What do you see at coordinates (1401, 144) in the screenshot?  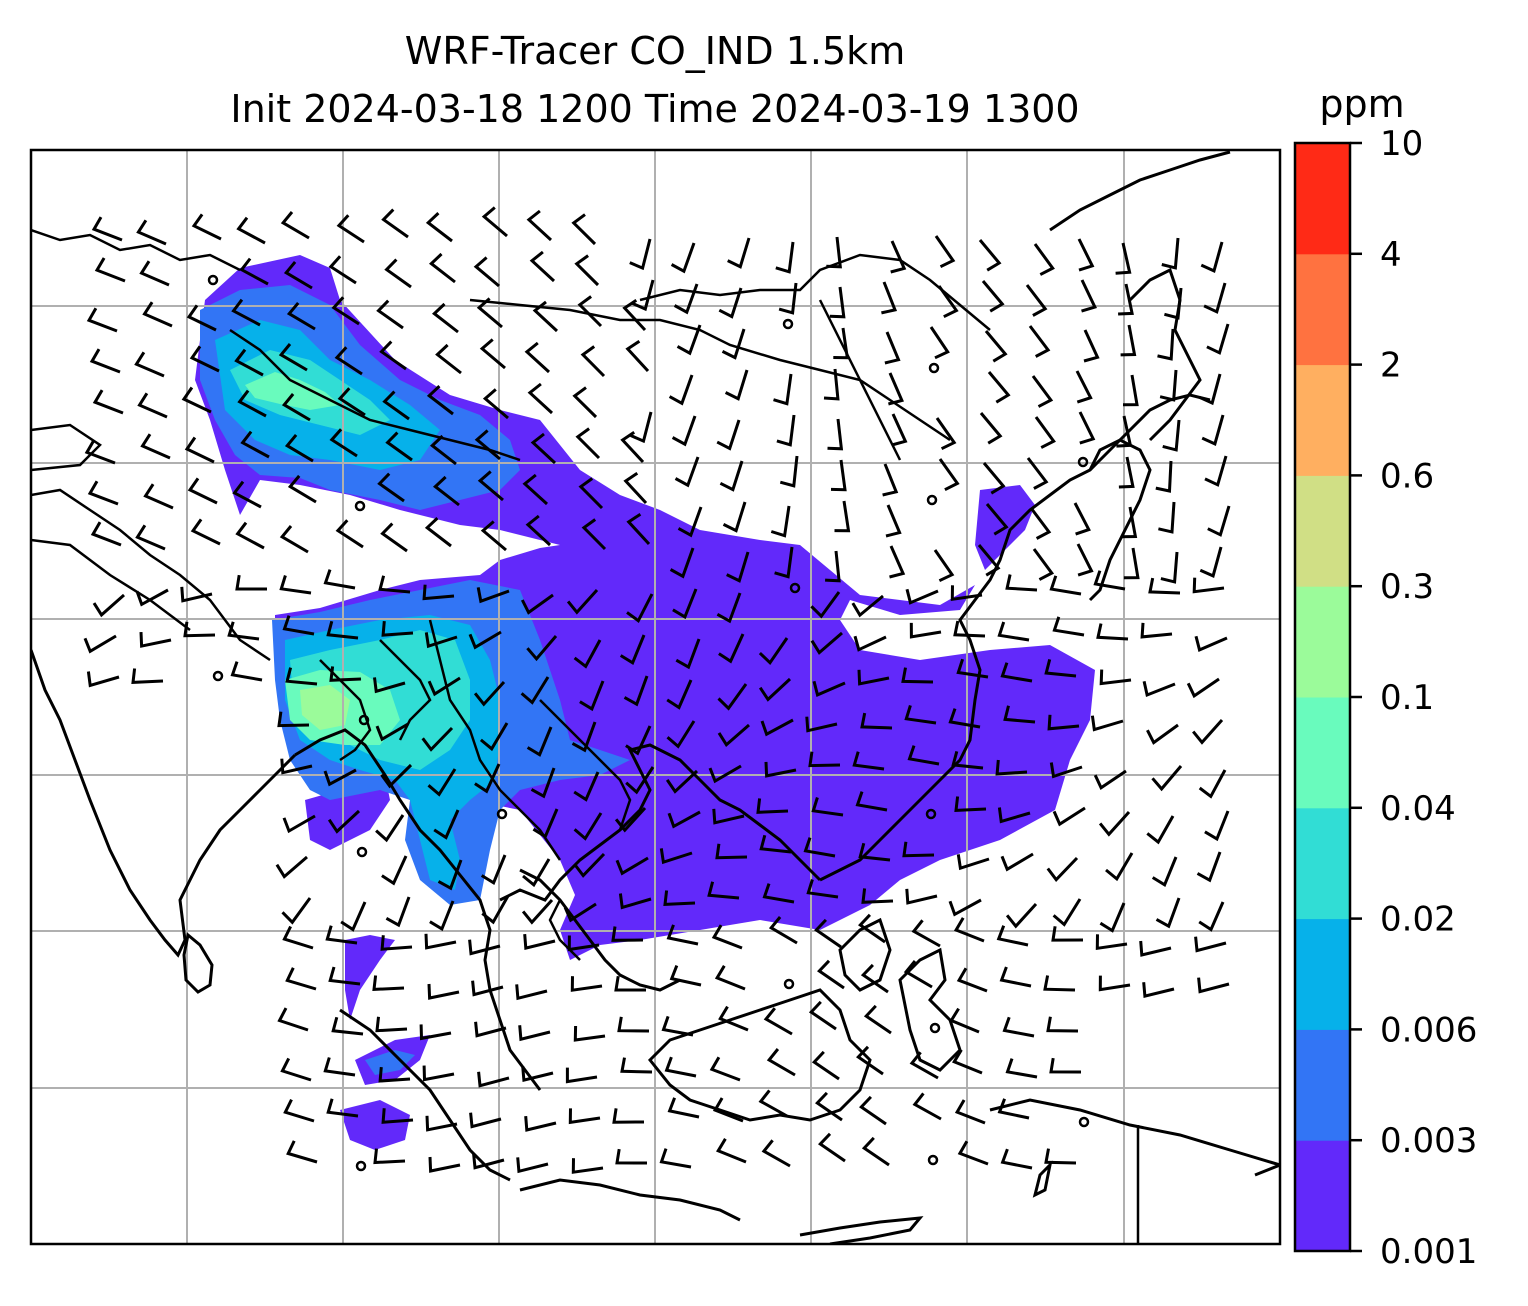 I see `colorbar-tick-label: 10` at bounding box center [1401, 144].